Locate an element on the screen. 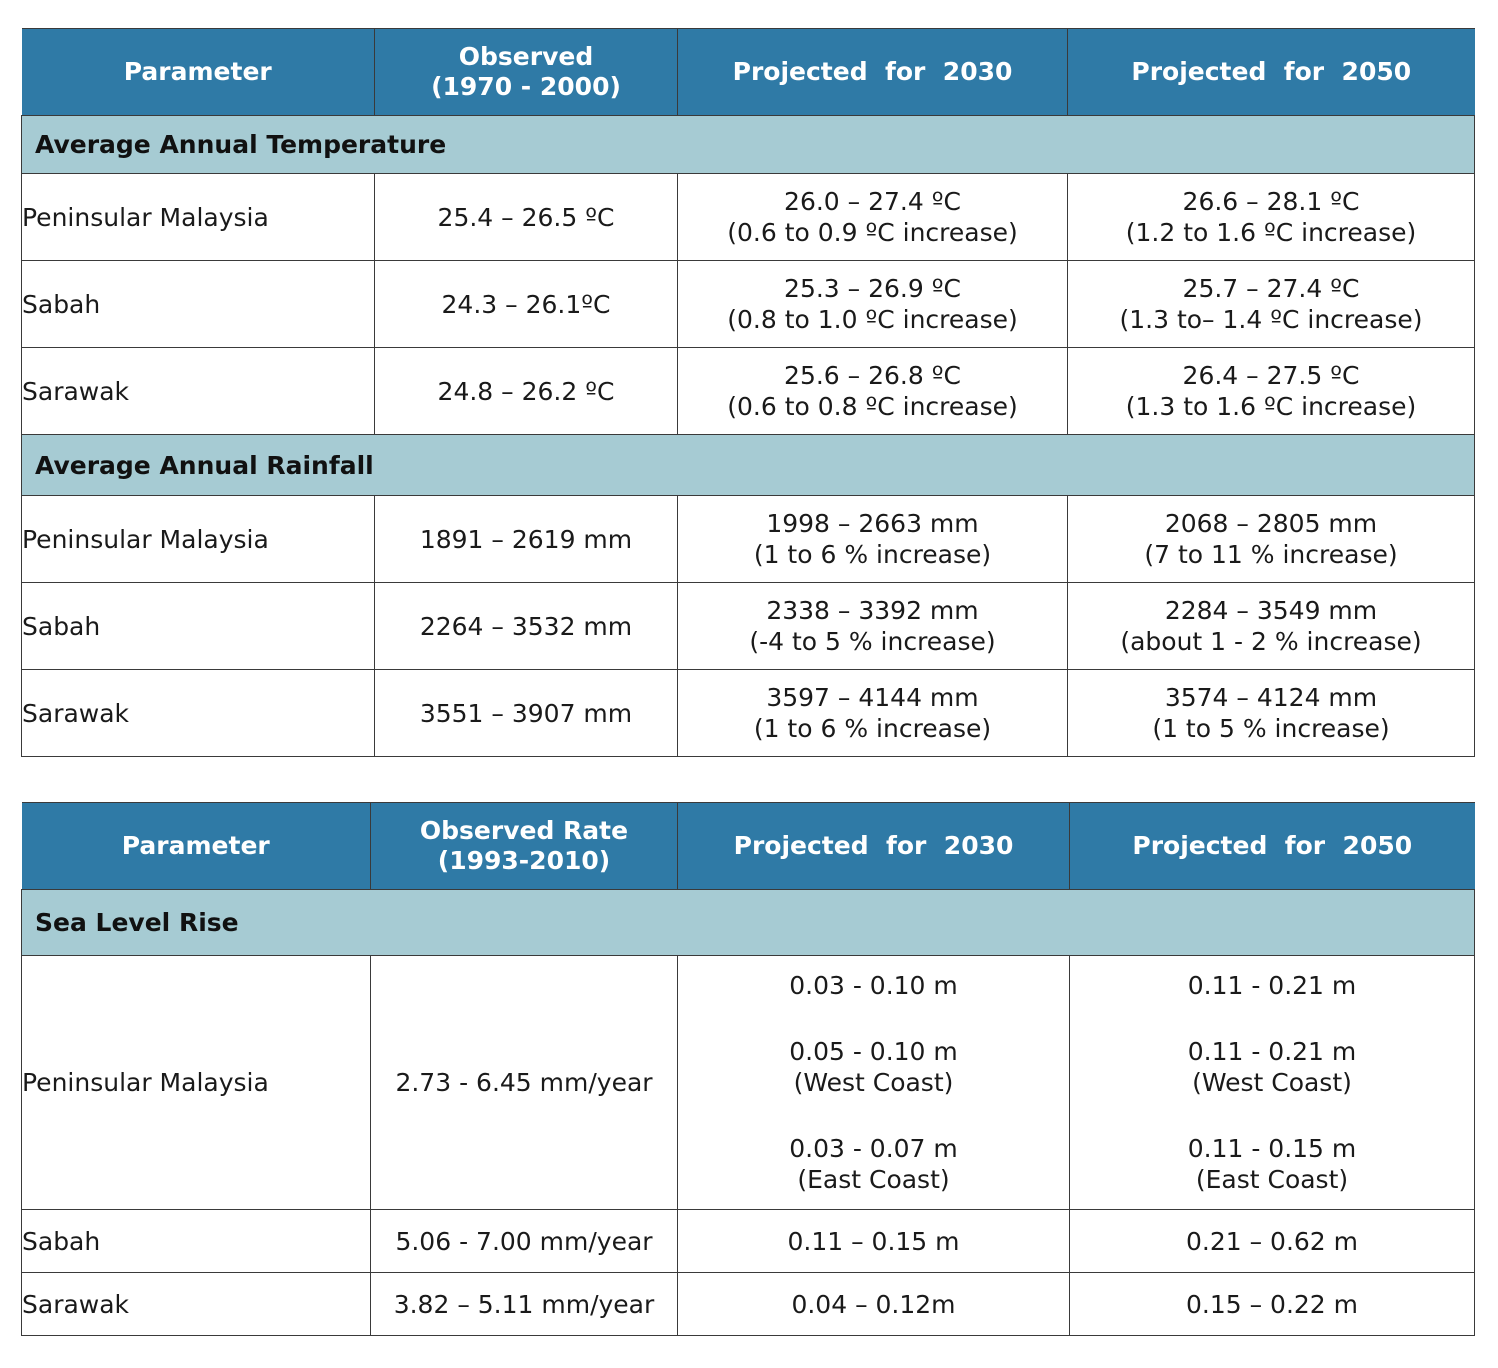 This screenshot has width=1498, height=1368. range: 2338 – 3392 mm is located at coordinates (872, 610).